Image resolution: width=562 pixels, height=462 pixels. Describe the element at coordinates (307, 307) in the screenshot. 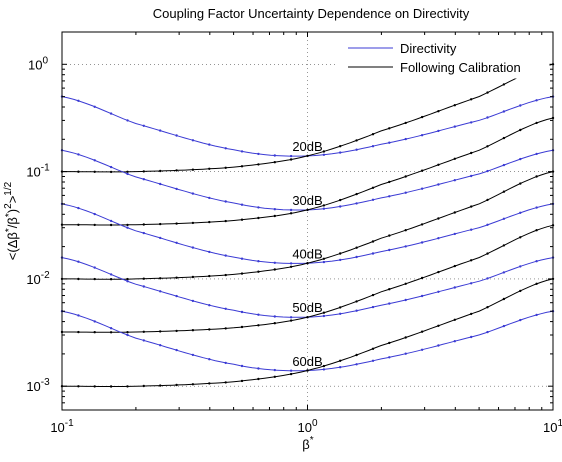

I see `annotation-50db: 50dB` at that location.